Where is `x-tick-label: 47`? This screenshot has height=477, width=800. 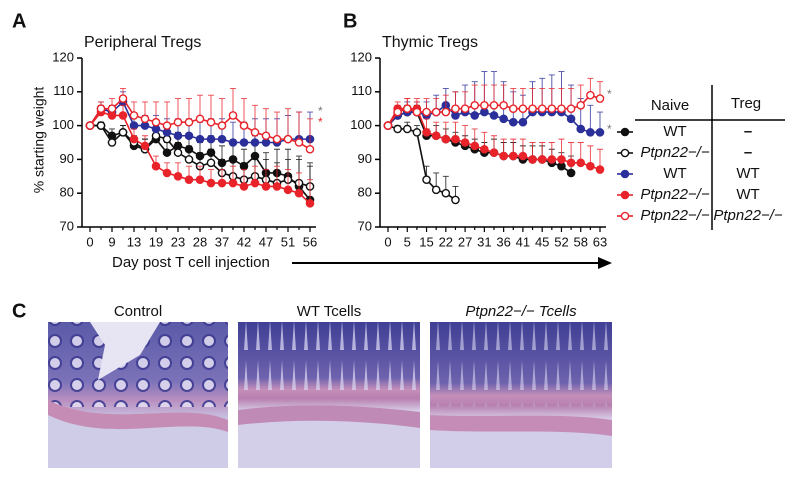 x-tick-label: 47 is located at coordinates (266, 241).